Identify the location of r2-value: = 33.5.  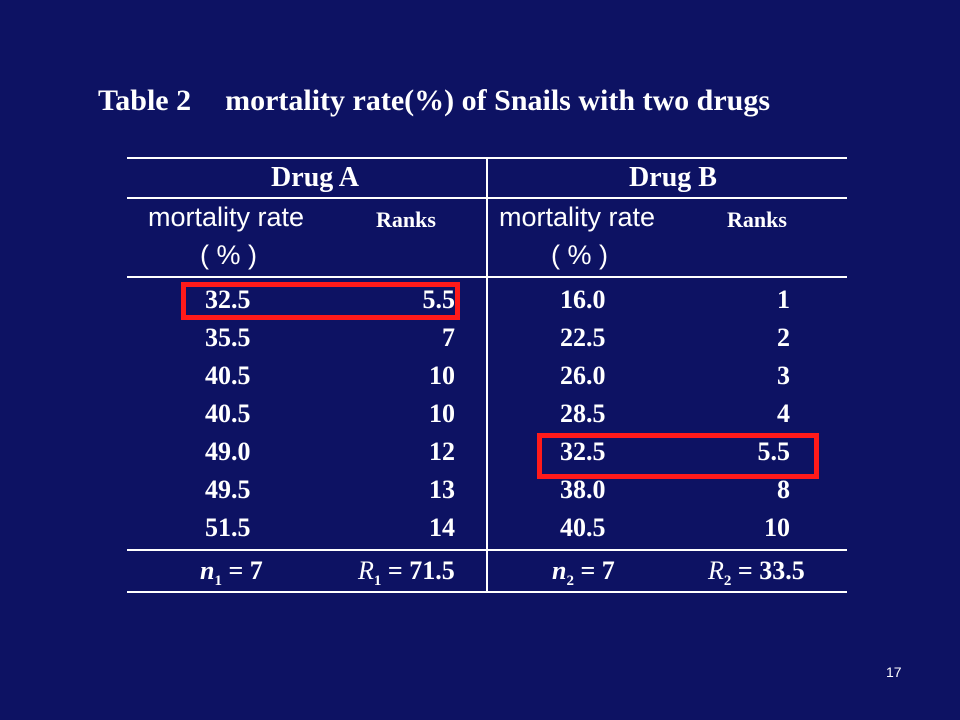
(771, 570).